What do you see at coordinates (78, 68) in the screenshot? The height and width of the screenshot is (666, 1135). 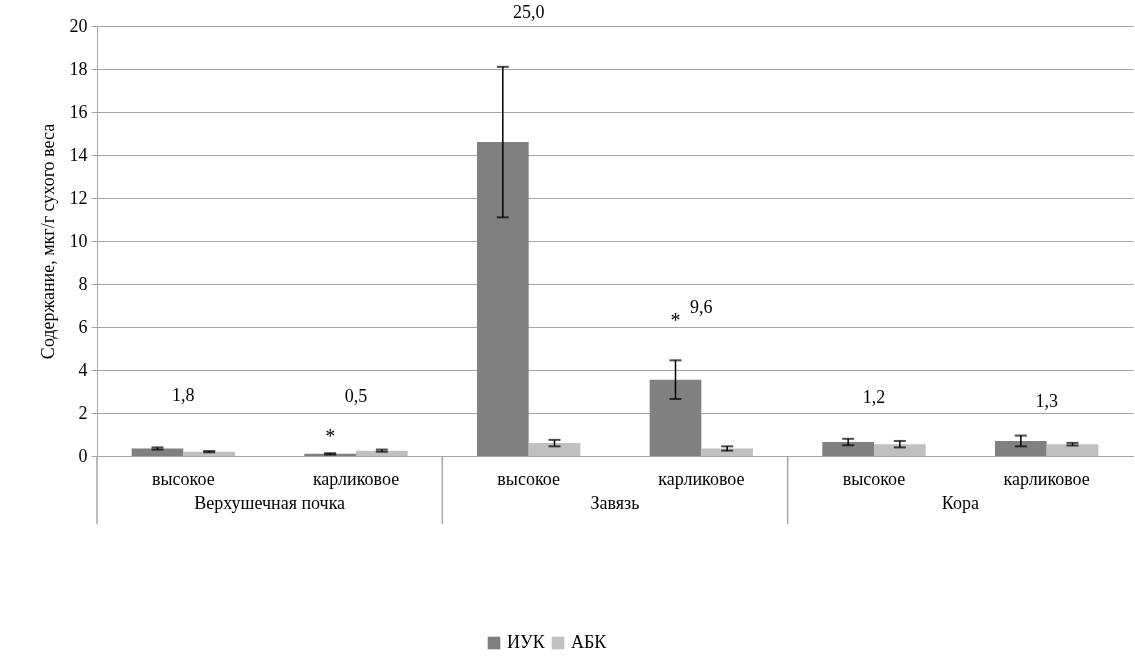 I see `y-tick-label: 18` at bounding box center [78, 68].